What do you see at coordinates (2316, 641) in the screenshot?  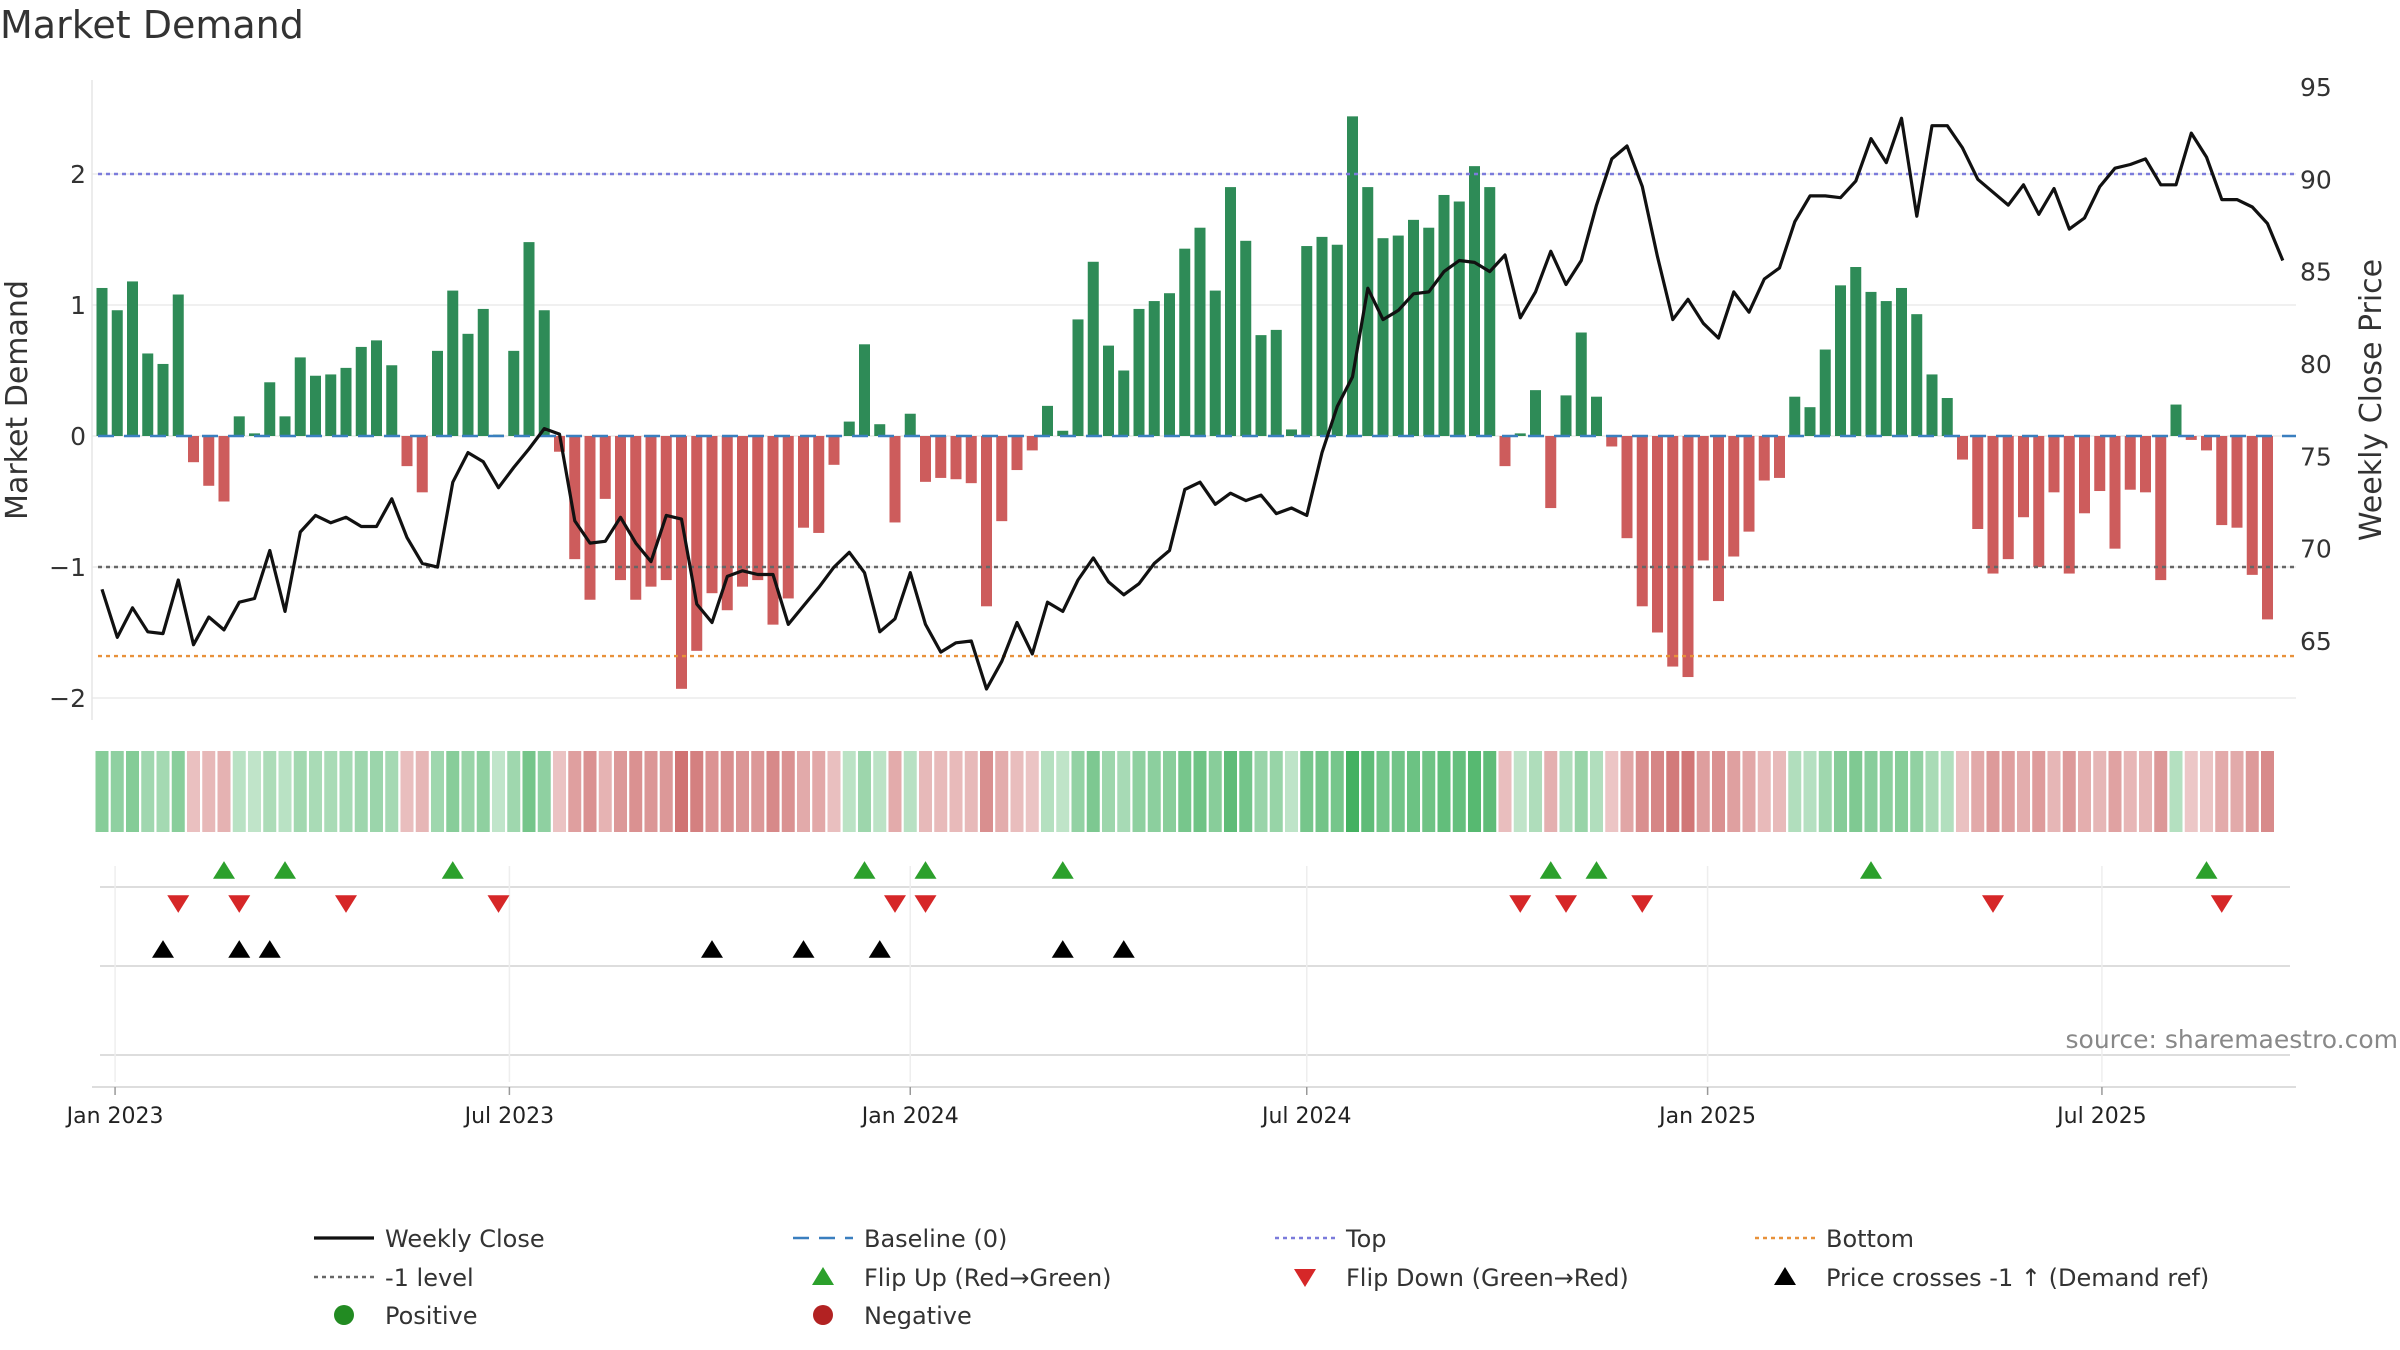 I see `right-tick-label: 65` at bounding box center [2316, 641].